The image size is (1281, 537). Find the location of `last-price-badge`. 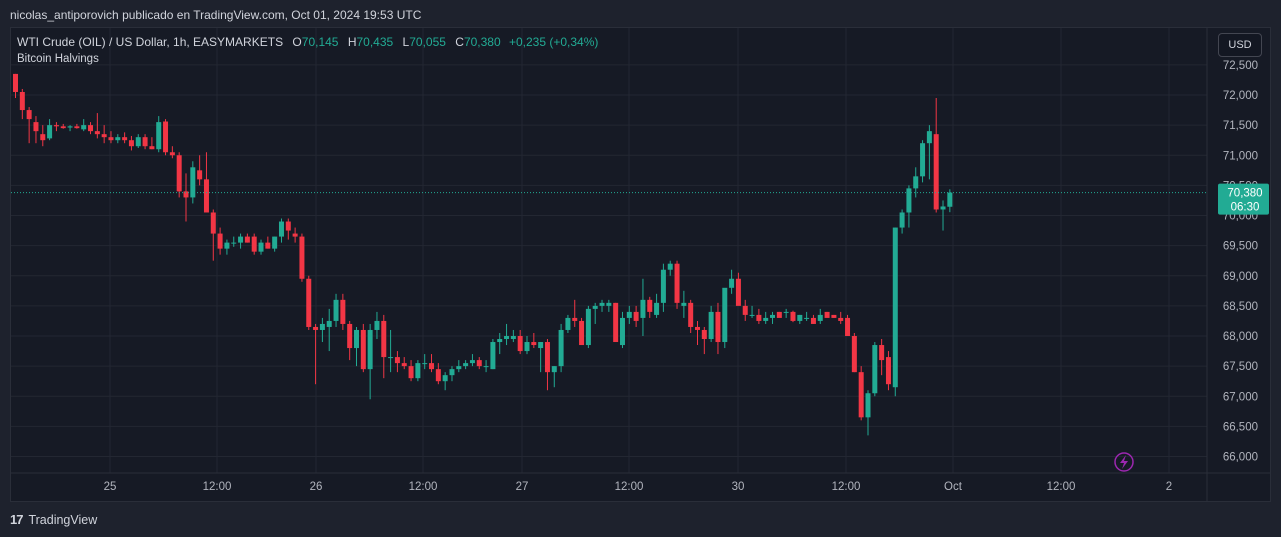

last-price-badge is located at coordinates (1243, 199).